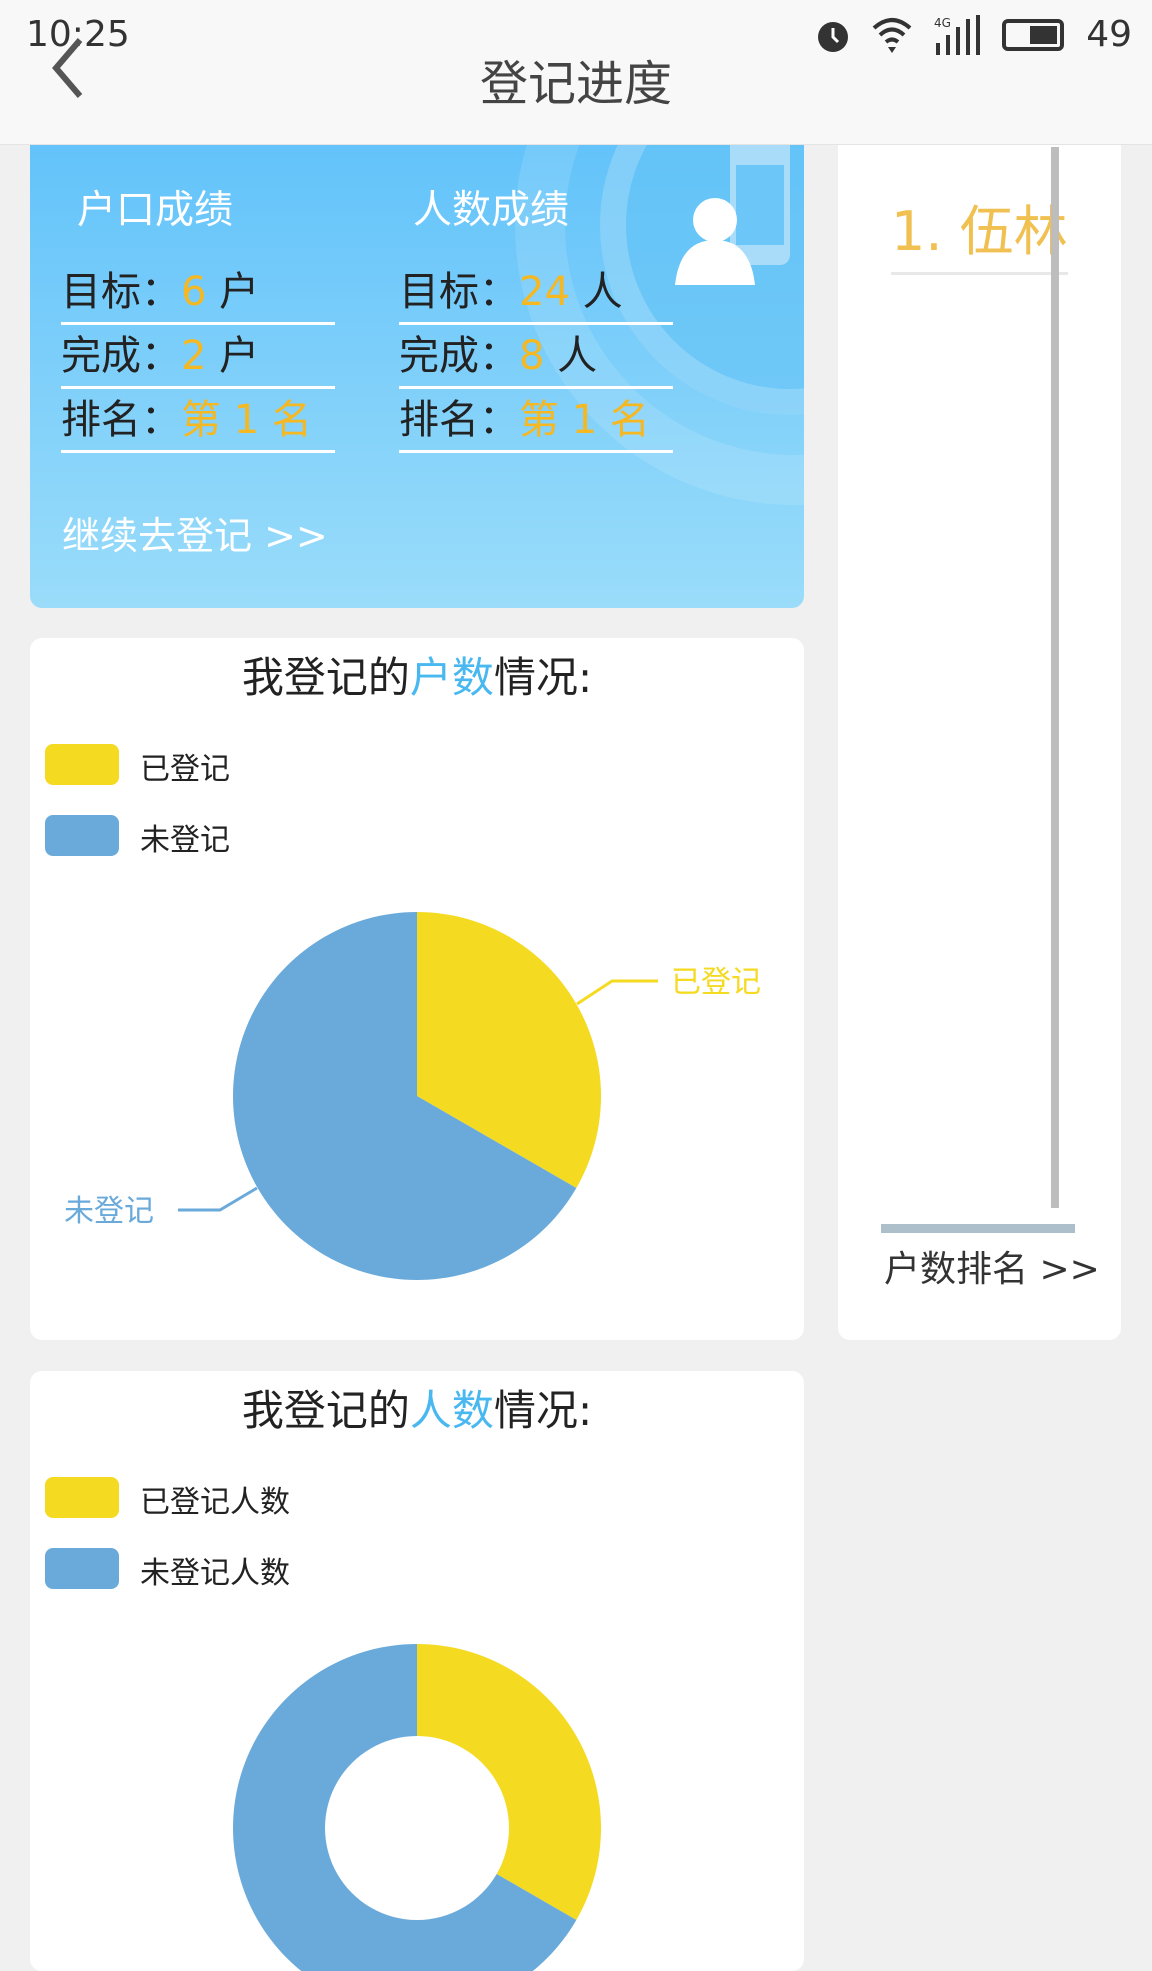 This screenshot has width=1152, height=1971. I want to click on people-done-row: 完成：8 人, so click(536, 358).